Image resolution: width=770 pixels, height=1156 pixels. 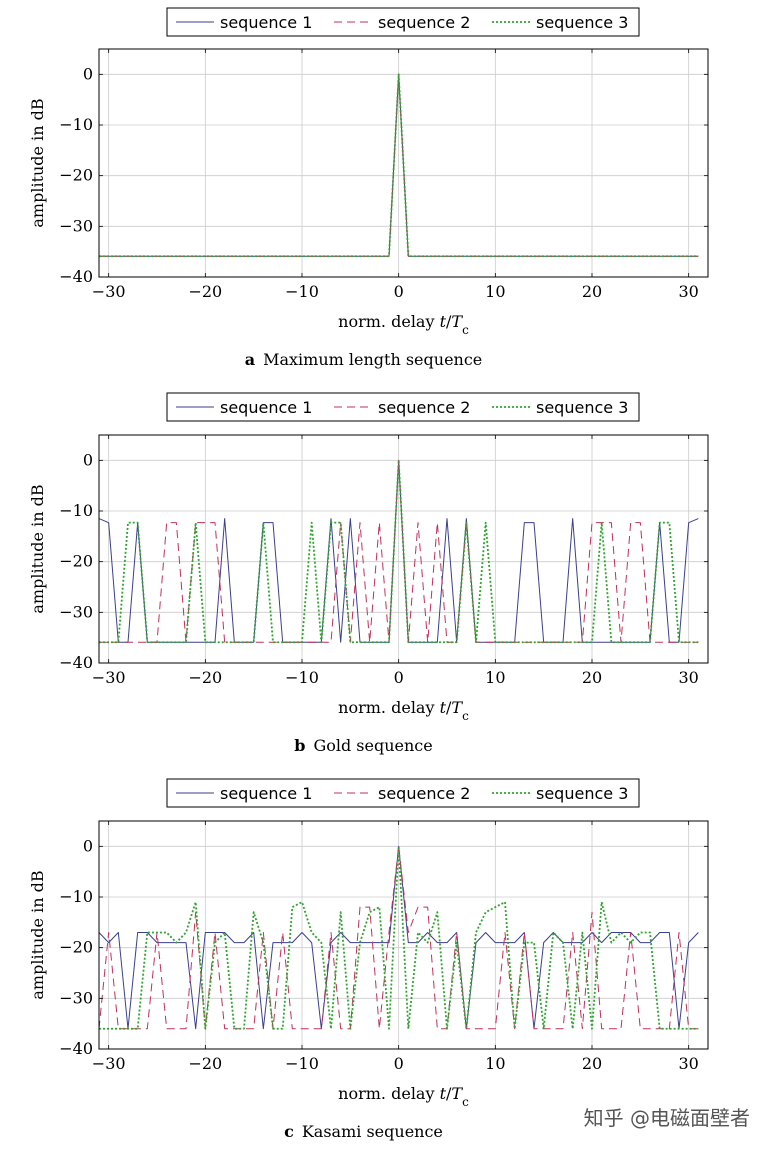 What do you see at coordinates (666, 1118) in the screenshot?
I see `watermark-text: 知乎 @电磁面壁者` at bounding box center [666, 1118].